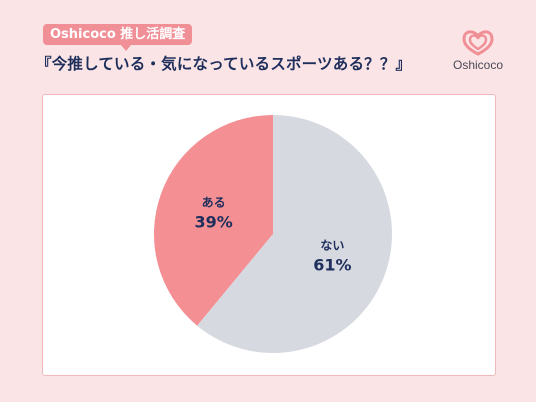 The height and width of the screenshot is (402, 536). Describe the element at coordinates (478, 65) in the screenshot. I see `brand-logo-text: Oshicoco` at that location.